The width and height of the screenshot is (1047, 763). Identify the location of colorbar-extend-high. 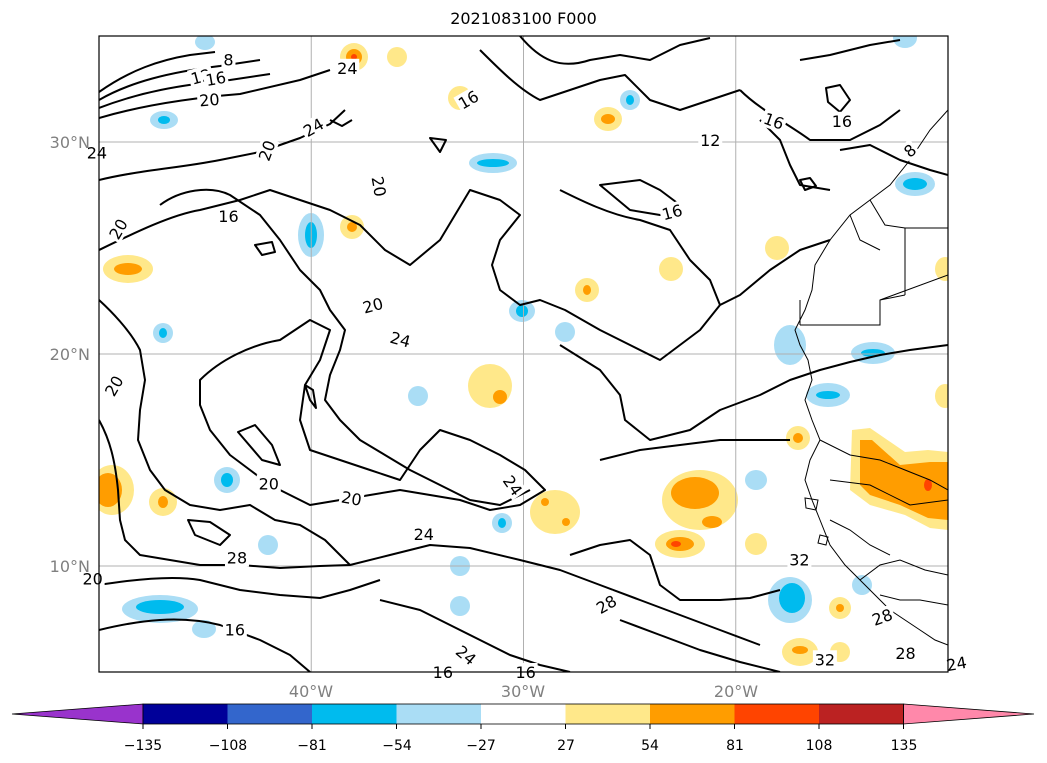
(969, 714).